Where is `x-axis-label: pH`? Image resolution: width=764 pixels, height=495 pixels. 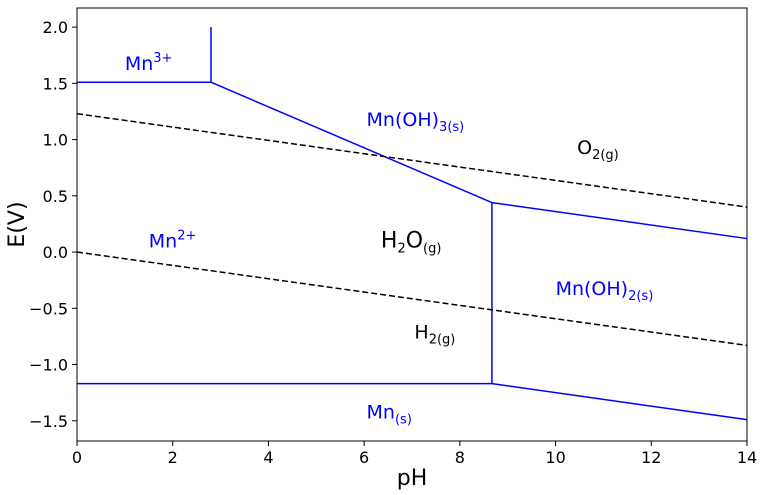
x-axis-label: pH is located at coordinates (412, 478).